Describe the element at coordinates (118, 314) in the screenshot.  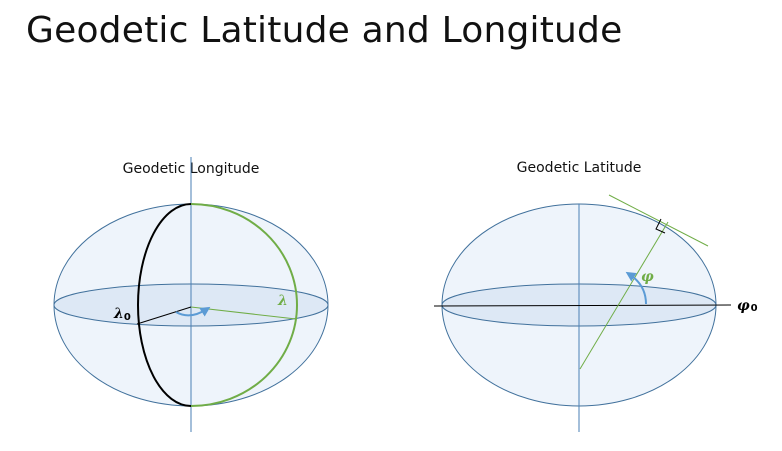
I see `lambda0-symbol: λ` at that location.